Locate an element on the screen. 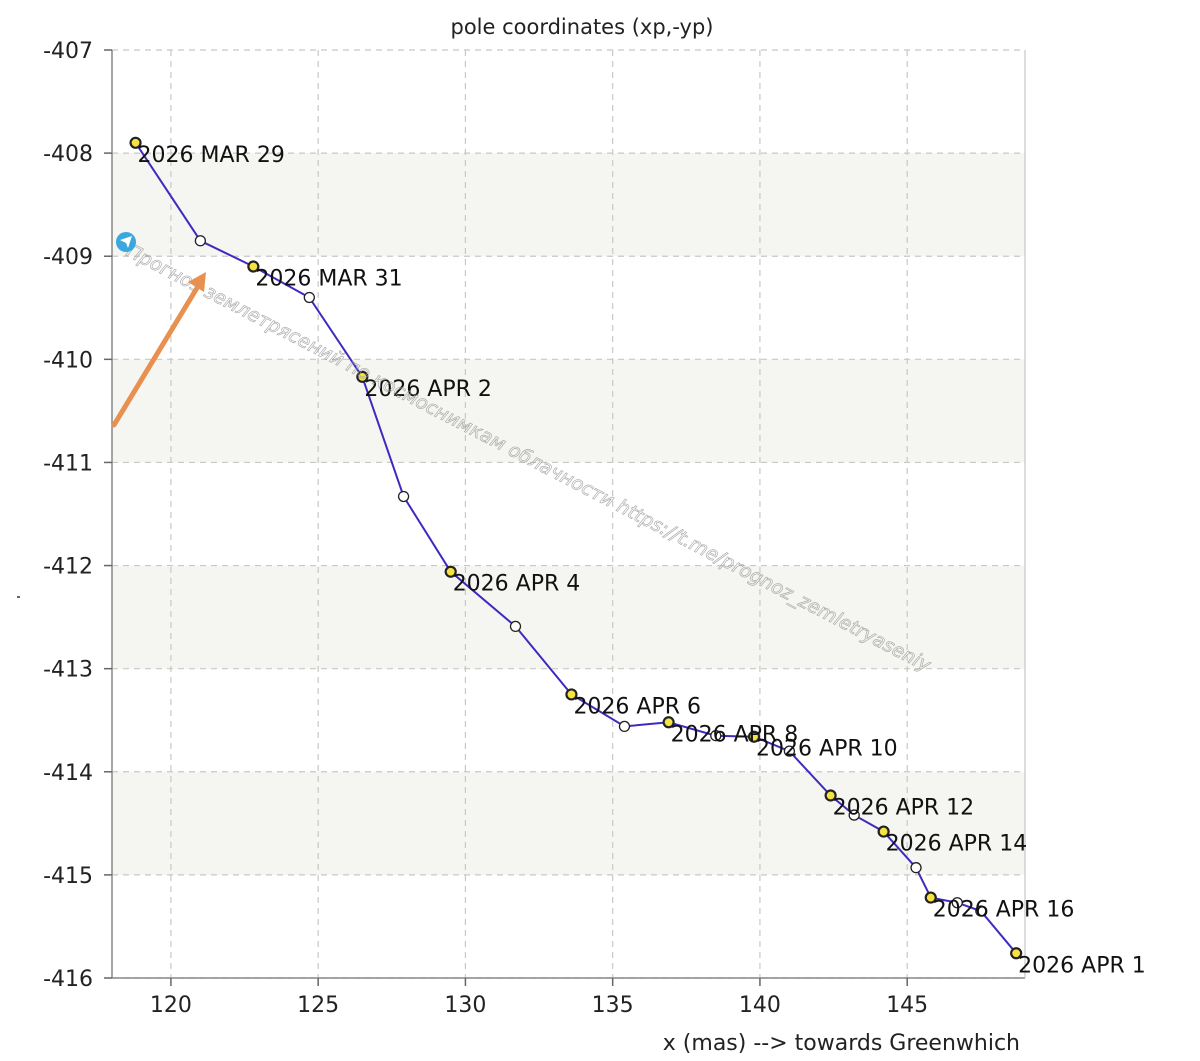 This screenshot has height=1061, width=1200. data-point-label: 2026 APR 8 is located at coordinates (735, 734).